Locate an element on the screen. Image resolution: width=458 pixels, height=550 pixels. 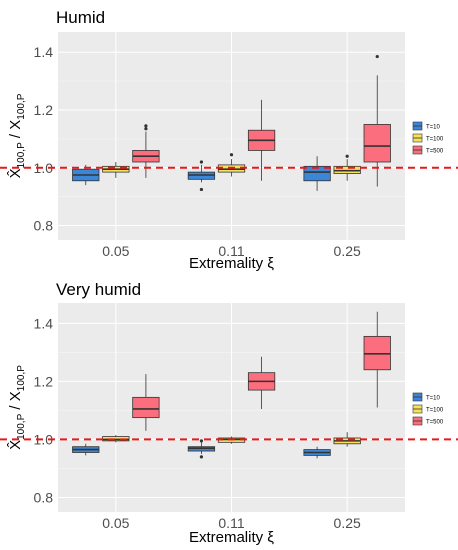
panel-title: Very humid is located at coordinates (98, 289).